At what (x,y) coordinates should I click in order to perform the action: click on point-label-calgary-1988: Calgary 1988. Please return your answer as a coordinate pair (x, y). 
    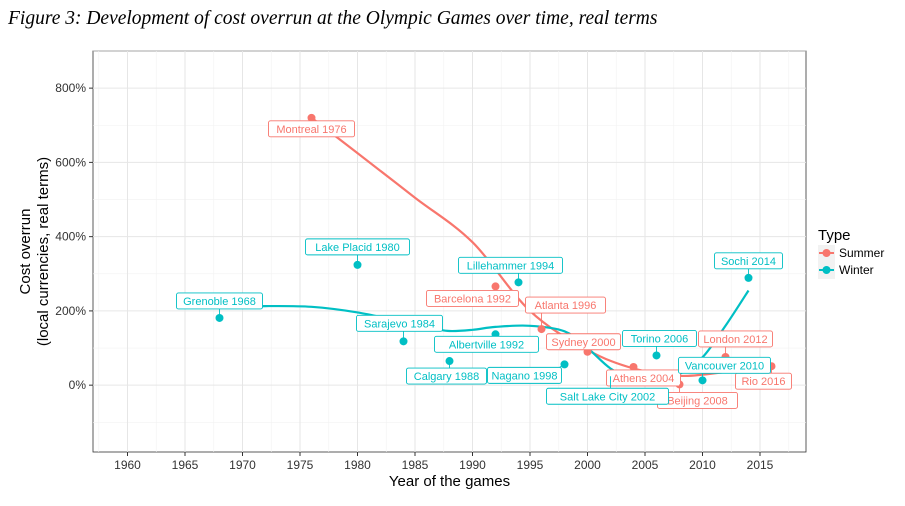
    Looking at the image, I should click on (446, 377).